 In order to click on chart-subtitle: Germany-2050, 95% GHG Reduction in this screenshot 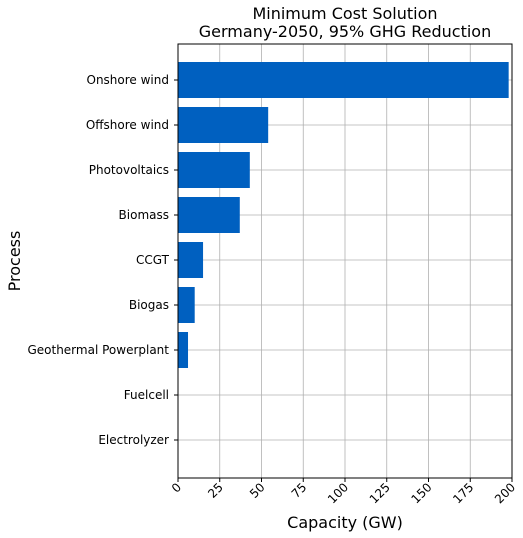, I will do `click(345, 31)`.